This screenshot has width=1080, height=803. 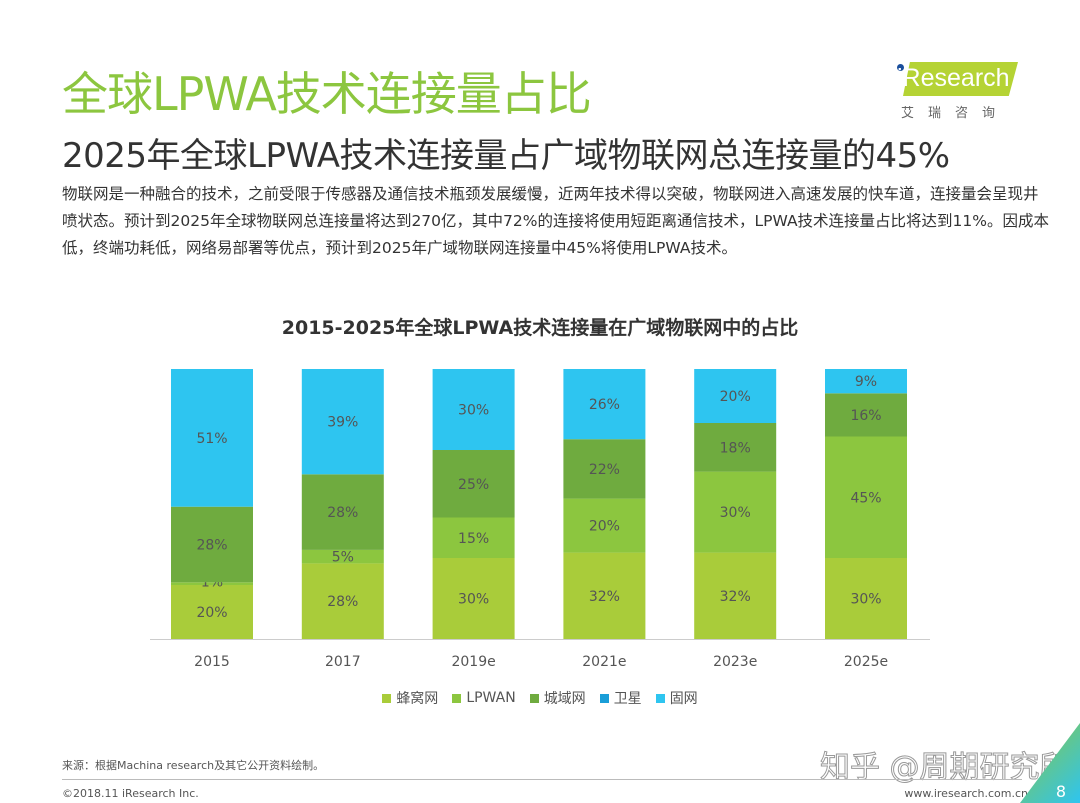 What do you see at coordinates (343, 662) in the screenshot?
I see `x-tick-label: 2017` at bounding box center [343, 662].